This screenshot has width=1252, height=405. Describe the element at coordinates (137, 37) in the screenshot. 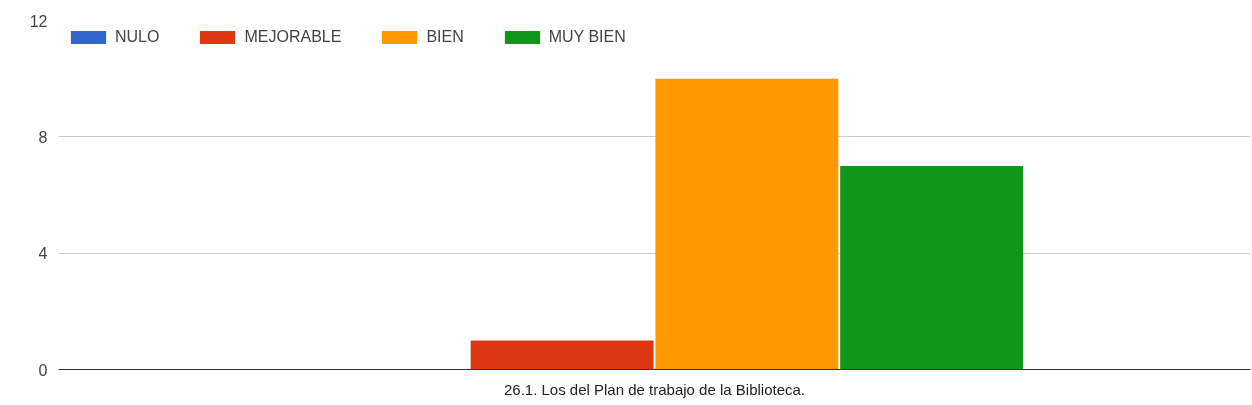

I see `legend-label: NULO` at that location.